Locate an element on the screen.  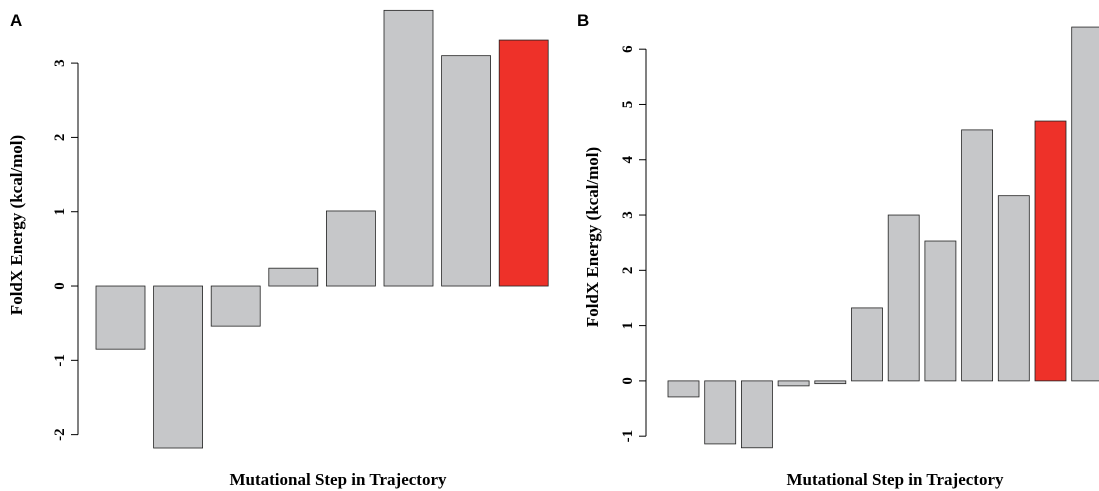
panel-label: A is located at coordinates (16, 20).